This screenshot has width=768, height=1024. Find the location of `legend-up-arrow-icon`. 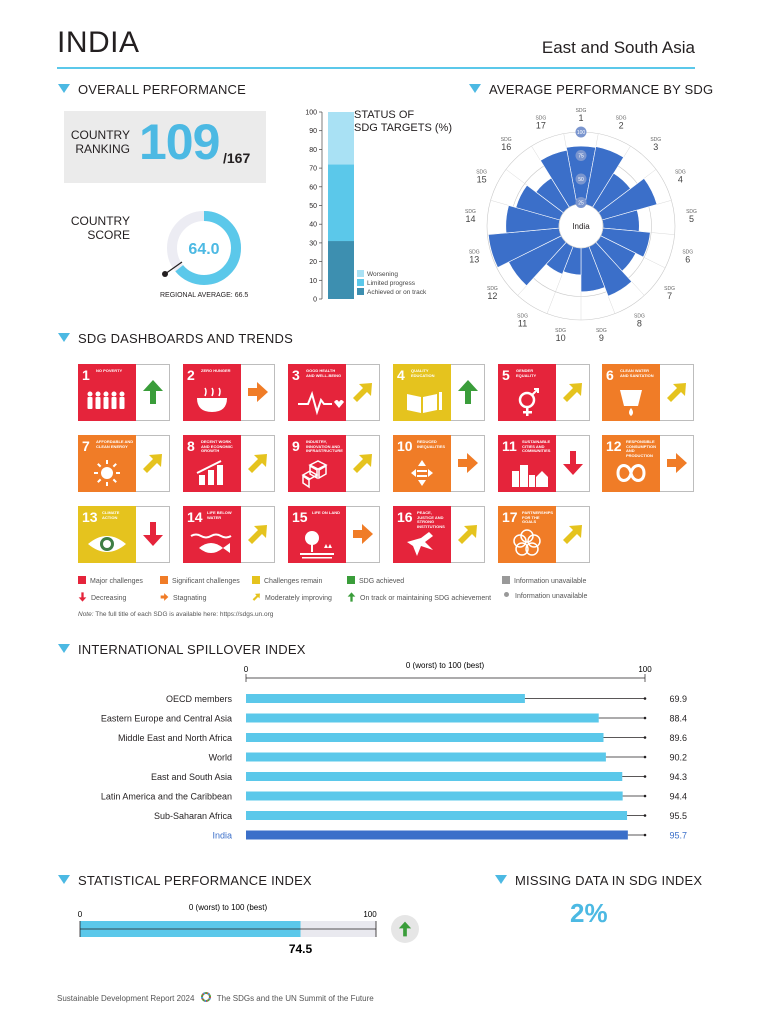

legend-up-arrow-icon is located at coordinates (351, 597).